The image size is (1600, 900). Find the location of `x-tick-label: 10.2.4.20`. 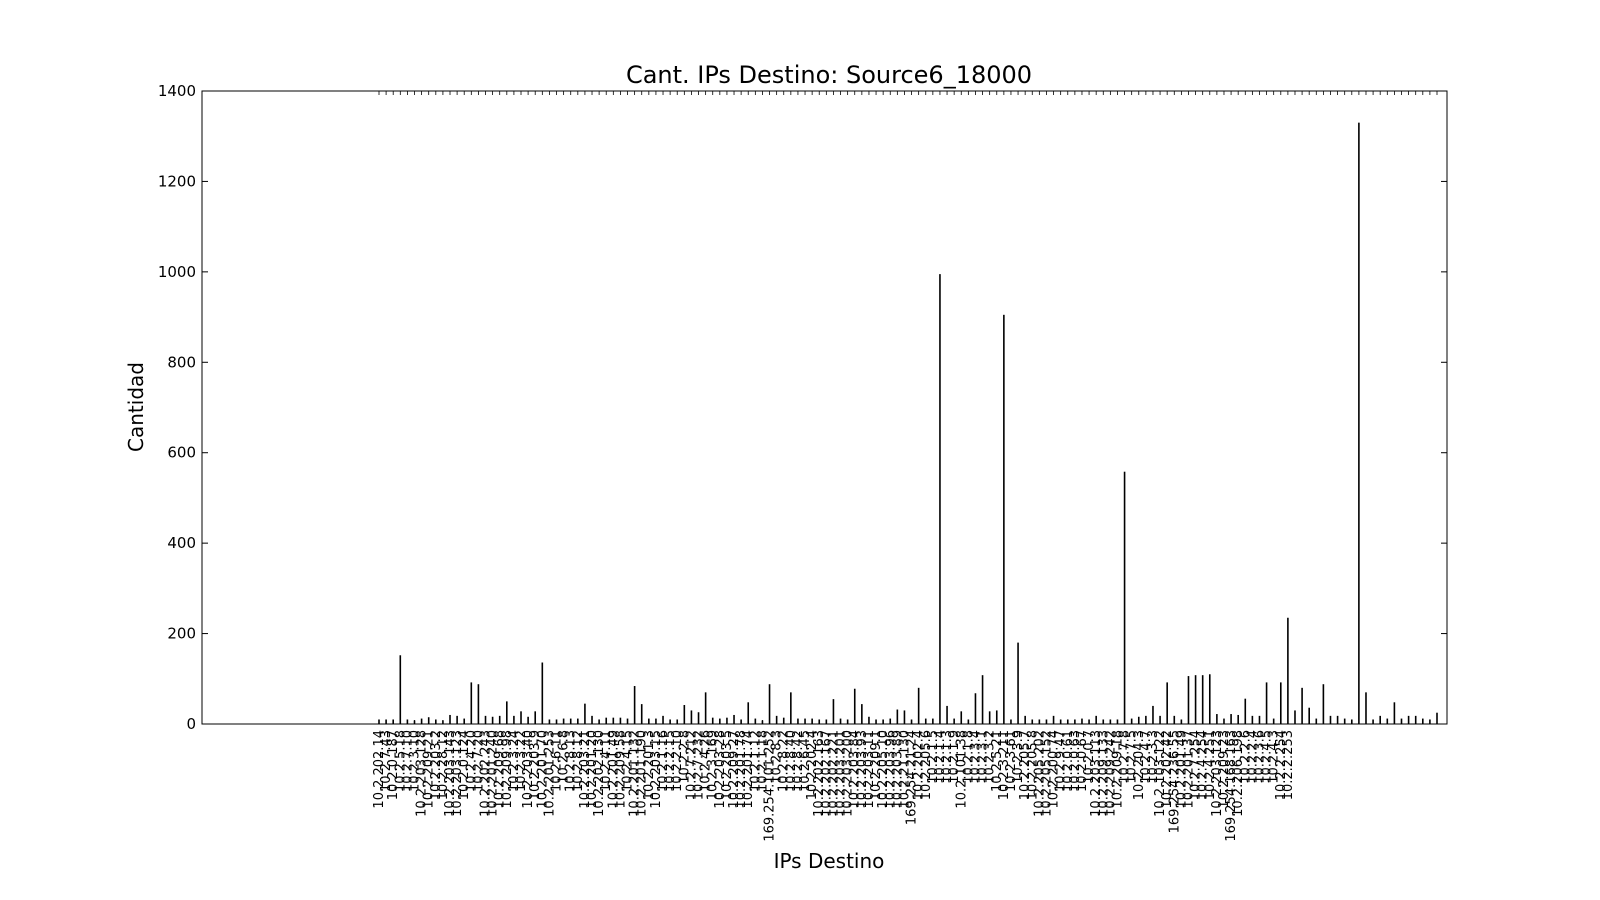

x-tick-label: 10.2.4.20 is located at coordinates (471, 761).